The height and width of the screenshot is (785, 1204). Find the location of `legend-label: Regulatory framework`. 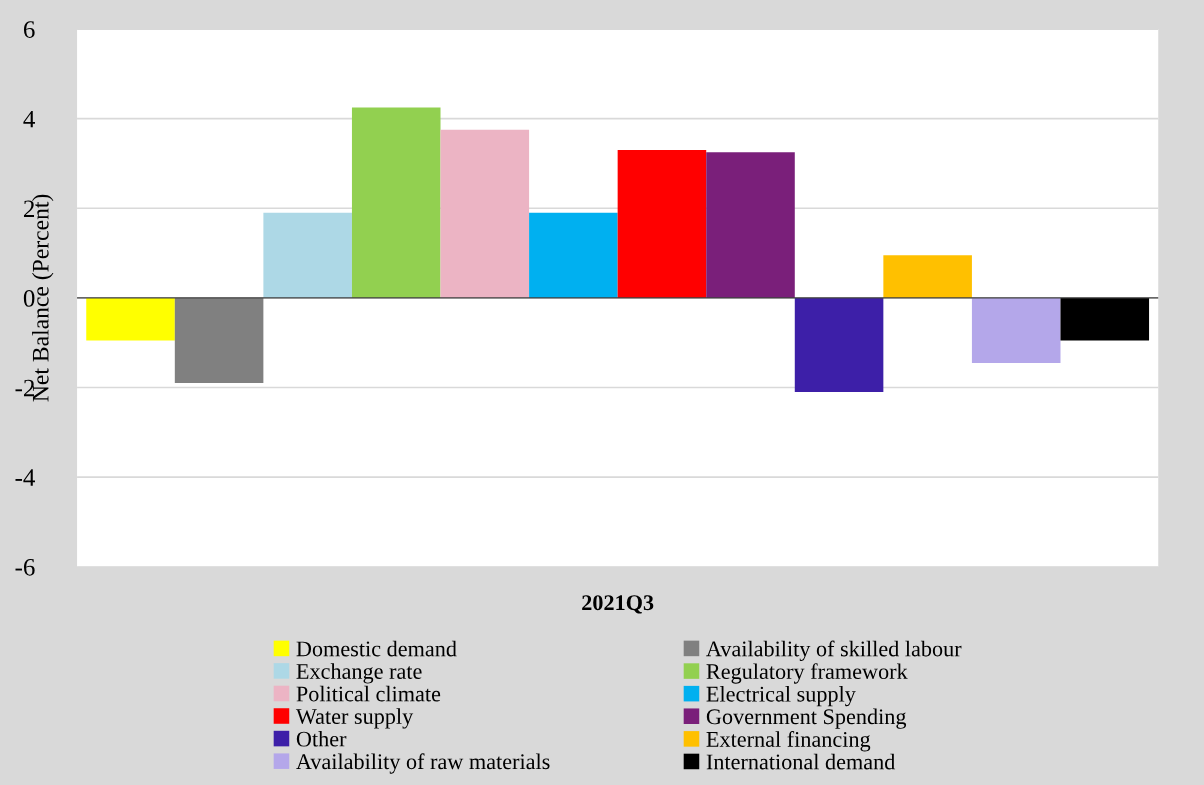

legend-label: Regulatory framework is located at coordinates (807, 673).